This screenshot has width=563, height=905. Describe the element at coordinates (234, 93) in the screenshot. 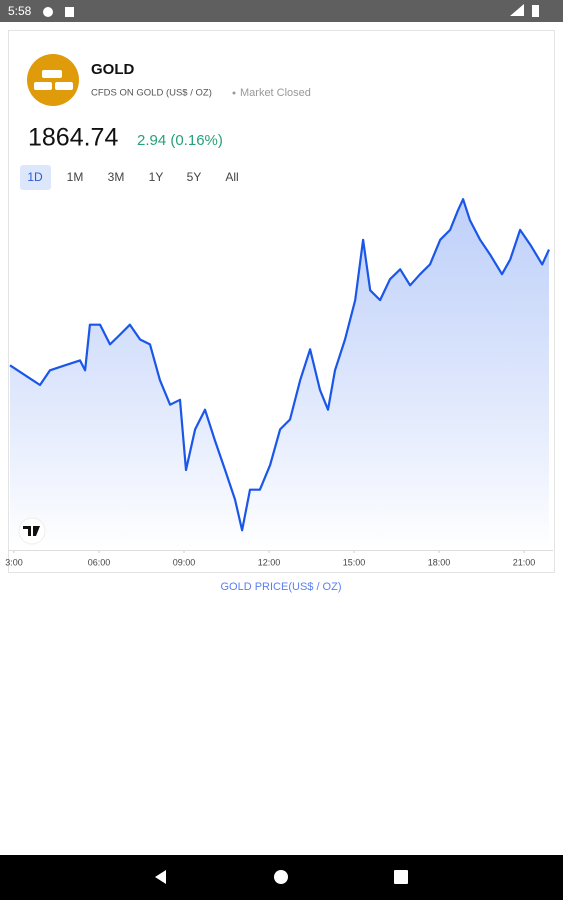

I see `separator-dot` at that location.